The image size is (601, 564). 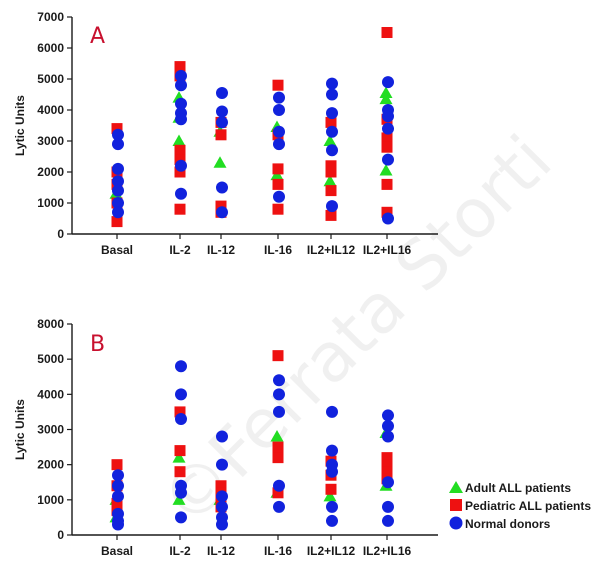 What do you see at coordinates (97, 344) in the screenshot?
I see `panel-letter: B` at bounding box center [97, 344].